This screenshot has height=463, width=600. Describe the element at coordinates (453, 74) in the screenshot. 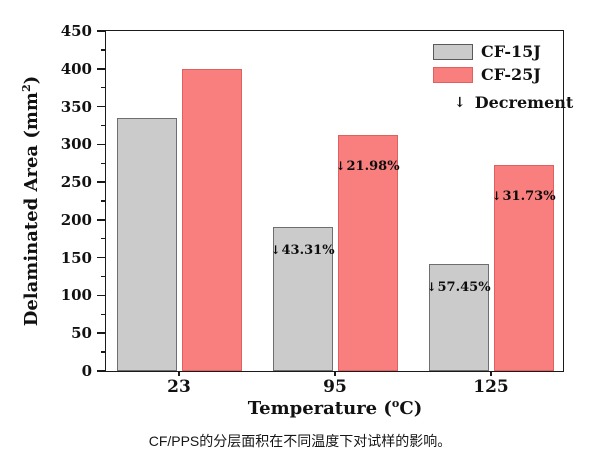

I see `legend-swatch-cf25j` at that location.